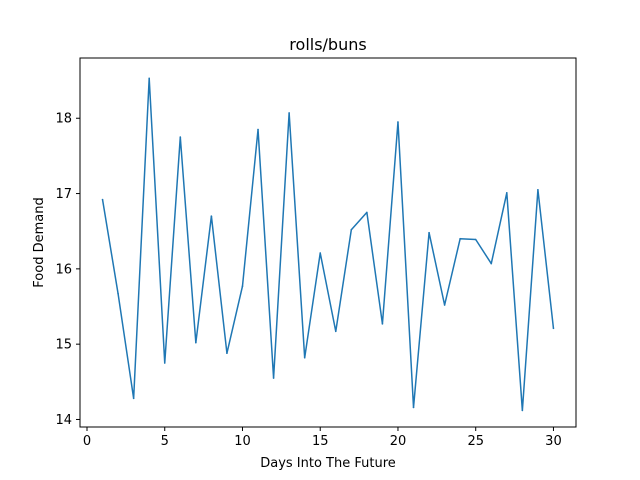 The width and height of the screenshot is (640, 480). Describe the element at coordinates (327, 44) in the screenshot. I see `chart-title: rolls/buns` at that location.